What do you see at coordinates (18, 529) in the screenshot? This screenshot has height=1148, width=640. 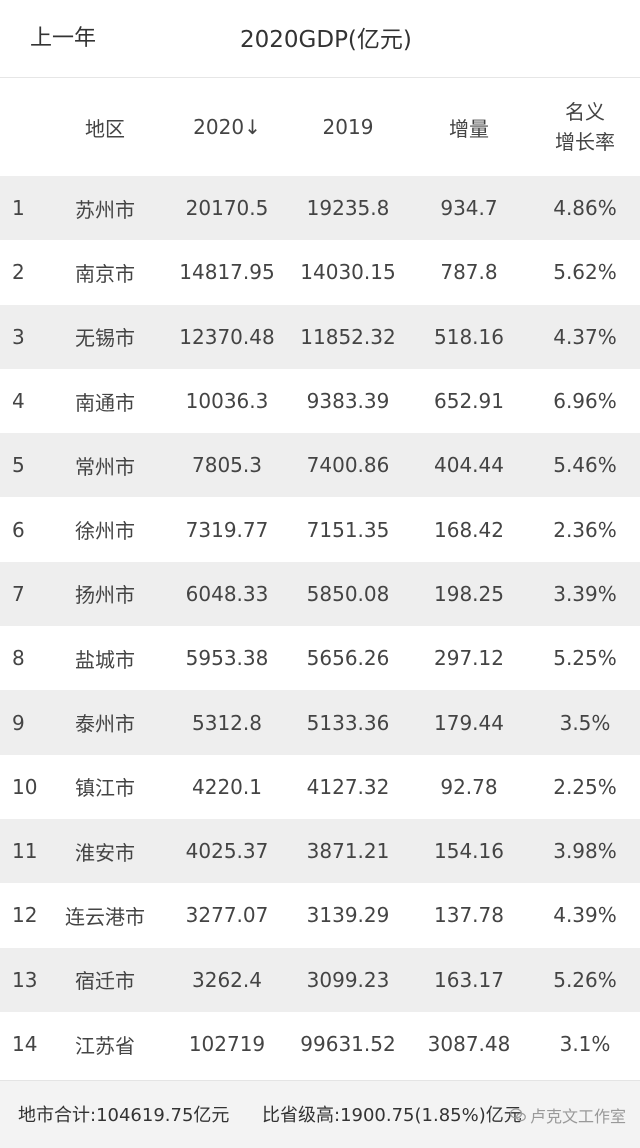 I see `cell-rank: 6` at bounding box center [18, 529].